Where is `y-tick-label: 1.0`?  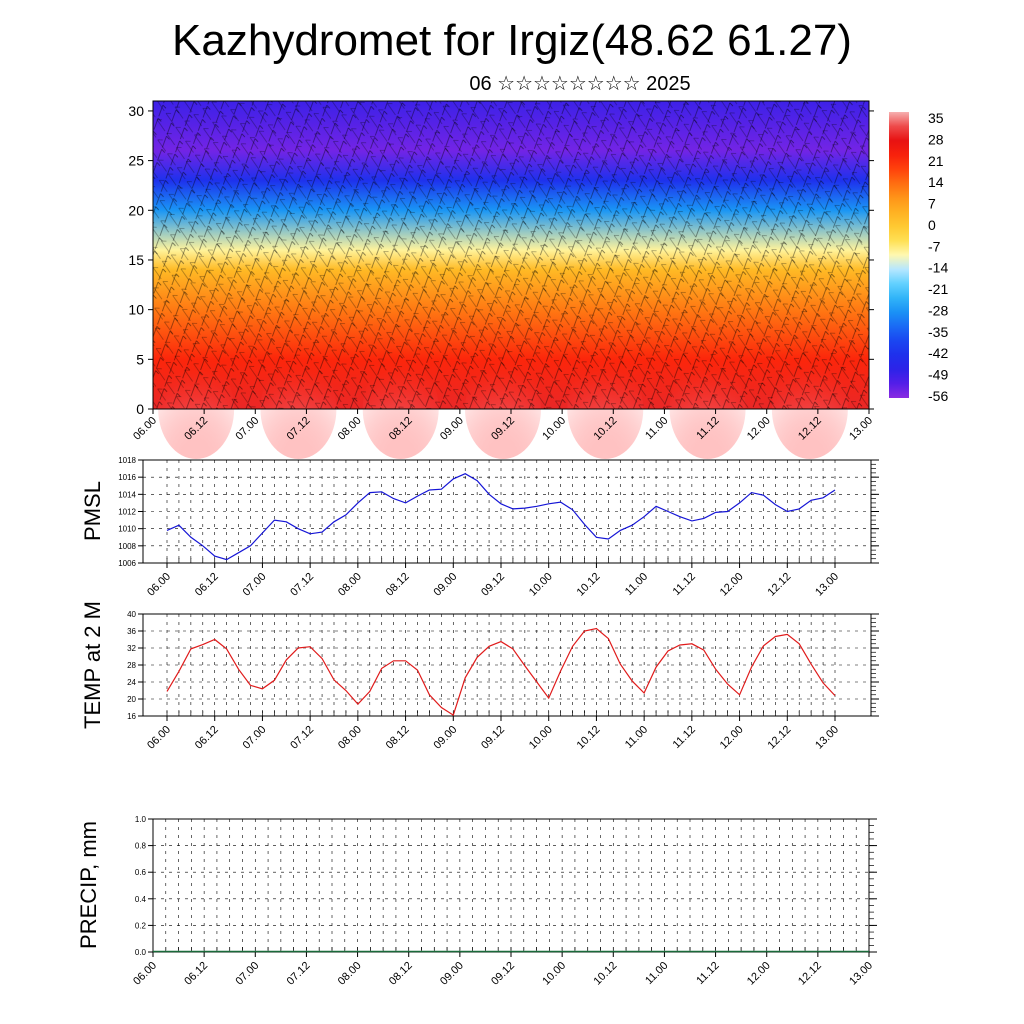 y-tick-label: 1.0 is located at coordinates (141, 819).